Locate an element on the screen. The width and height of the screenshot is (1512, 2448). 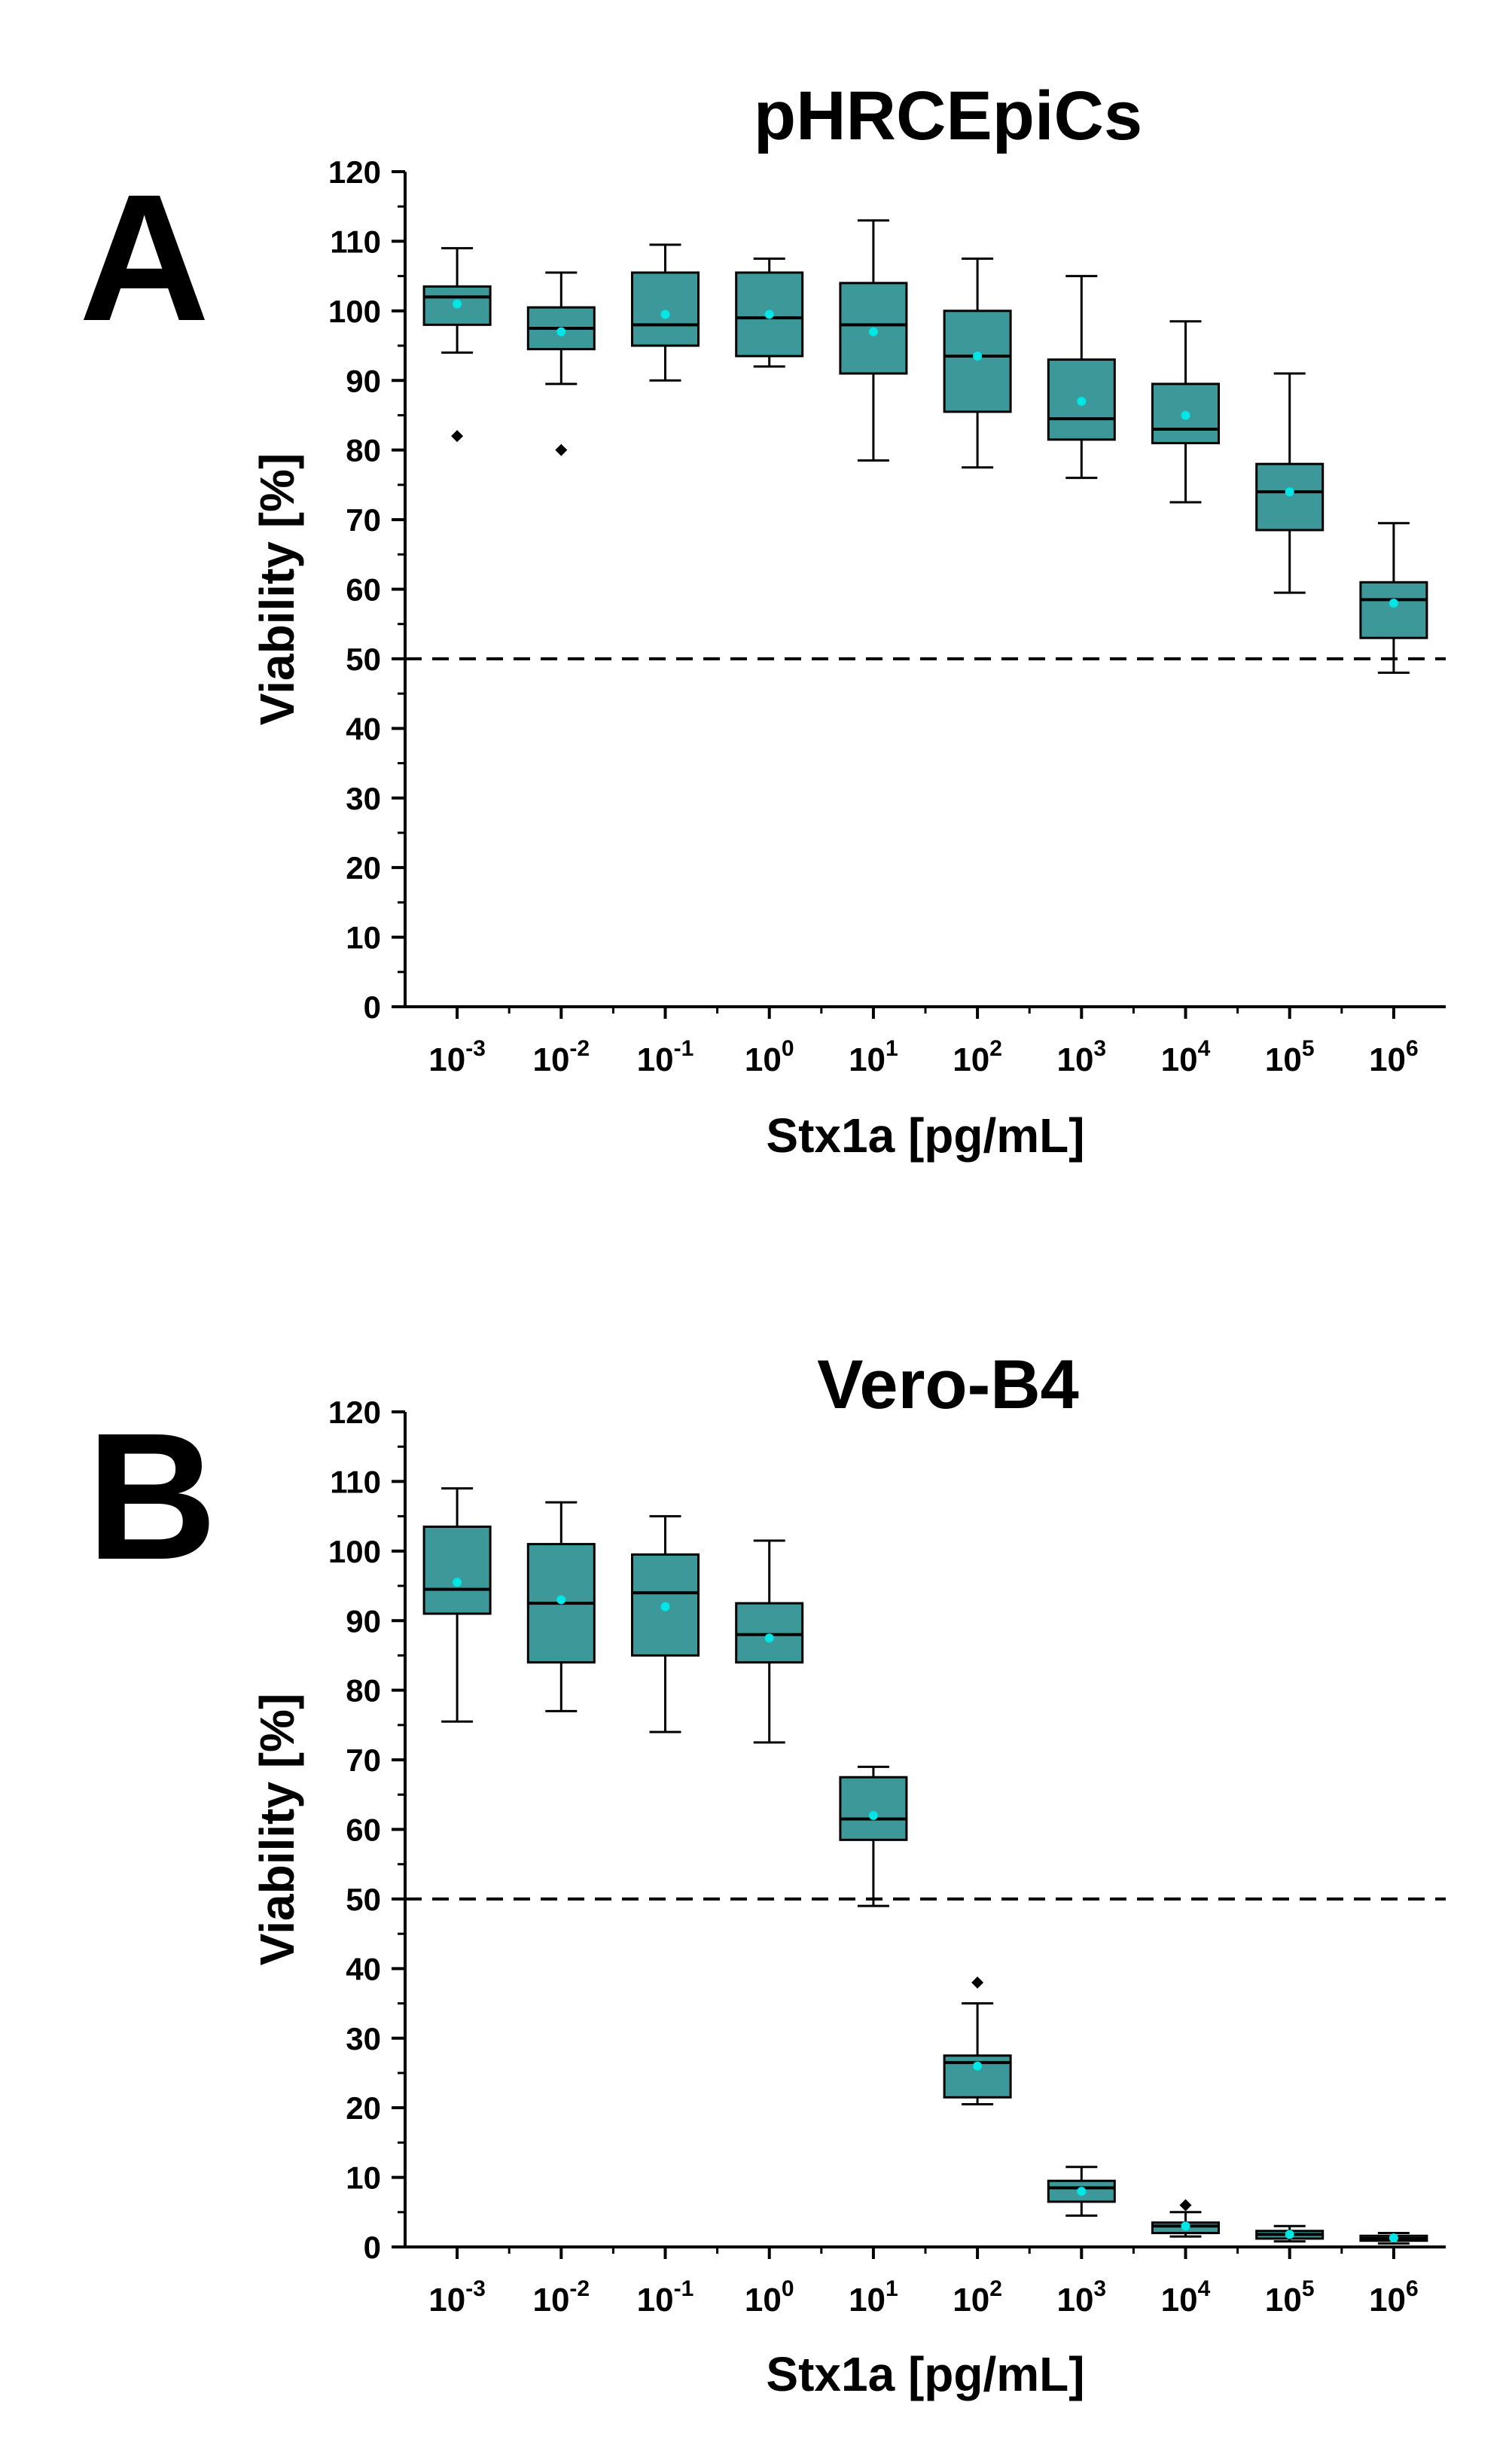
chart-title: pHRCEpiCs is located at coordinates (948, 116).